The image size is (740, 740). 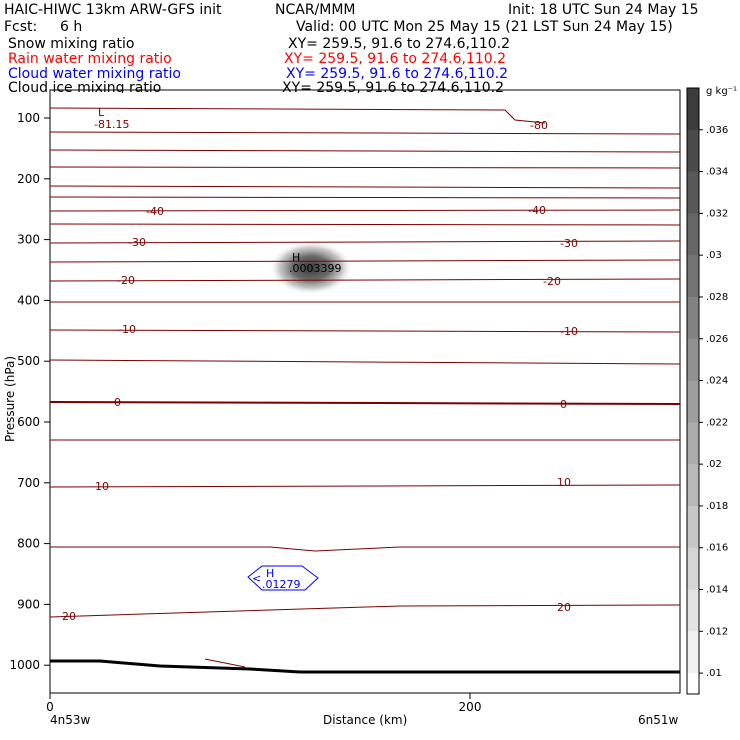 I want to click on y-tick-label: 1000, so click(x=24, y=665).